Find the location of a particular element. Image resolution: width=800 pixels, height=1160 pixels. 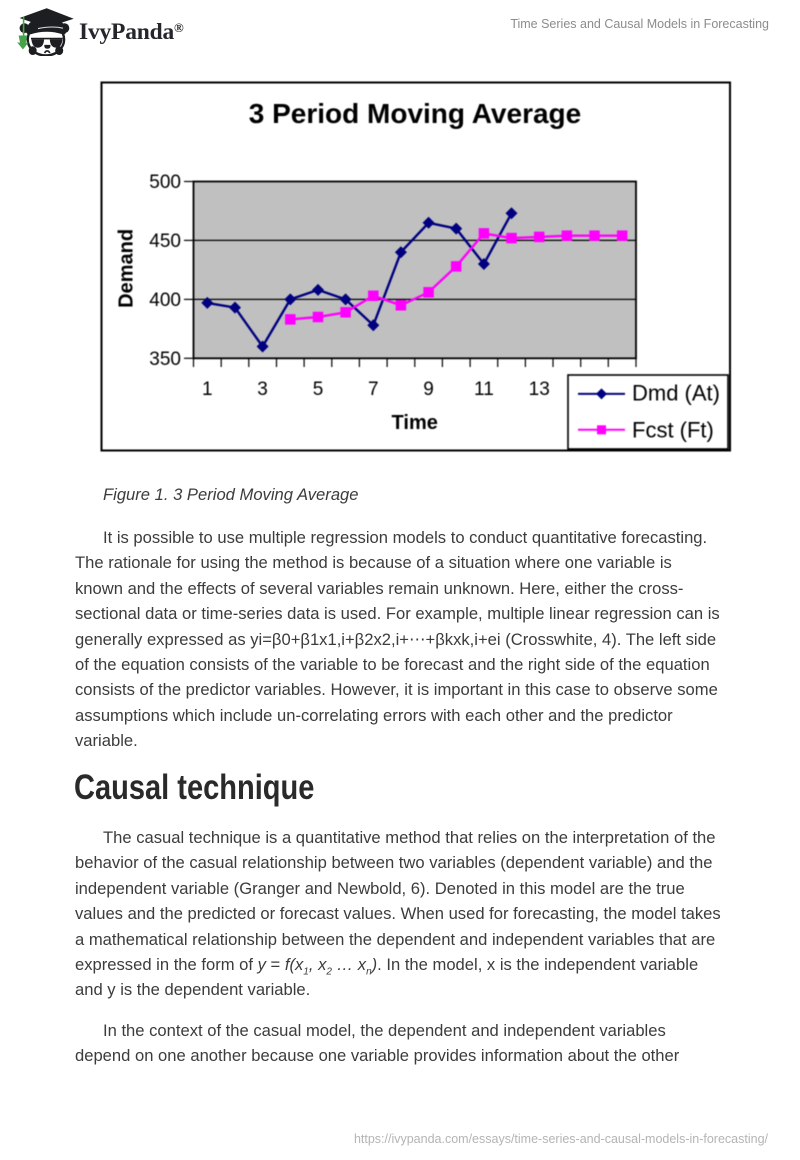

svg-text: 3 is located at coordinates (262, 389).